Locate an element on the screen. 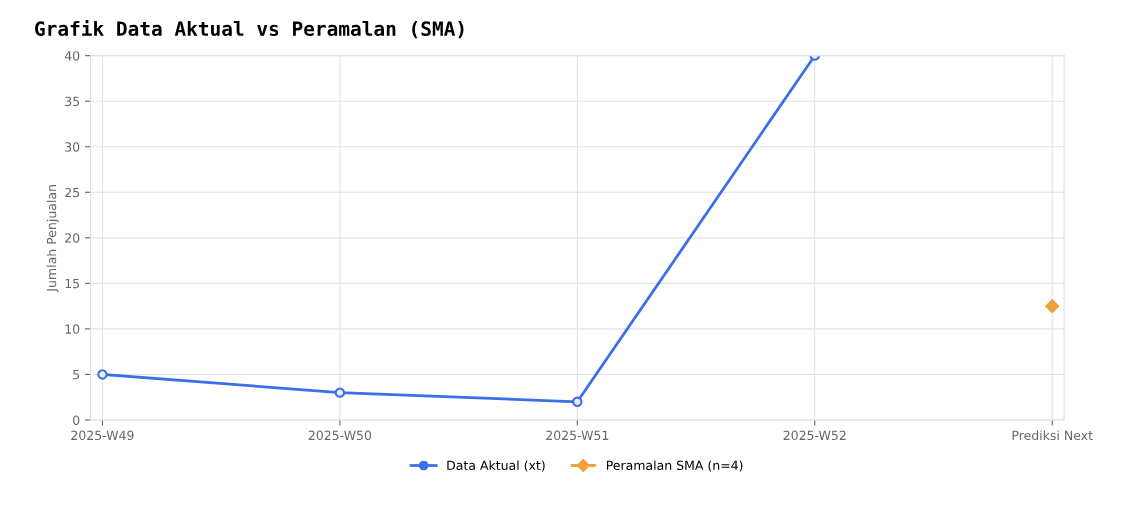 This screenshot has height=506, width=1132. legend-label: Peramalan SMA (n=4) is located at coordinates (674, 466).